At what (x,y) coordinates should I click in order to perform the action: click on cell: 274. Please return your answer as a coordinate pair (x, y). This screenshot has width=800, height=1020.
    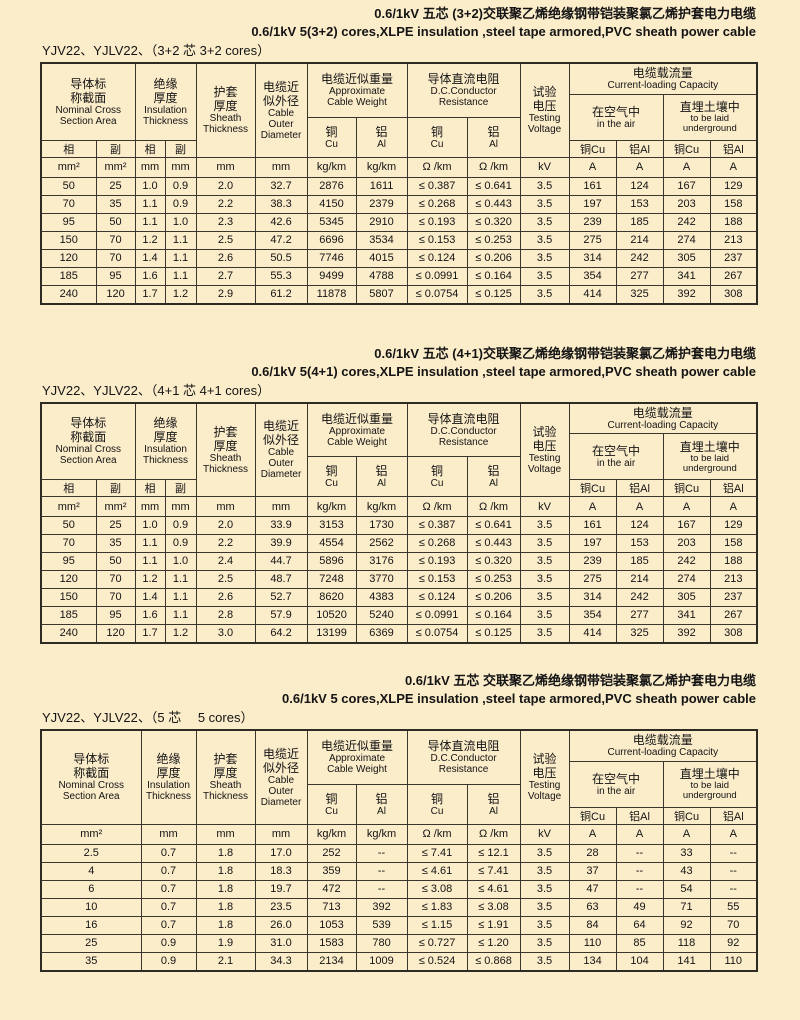
    Looking at the image, I should click on (686, 579).